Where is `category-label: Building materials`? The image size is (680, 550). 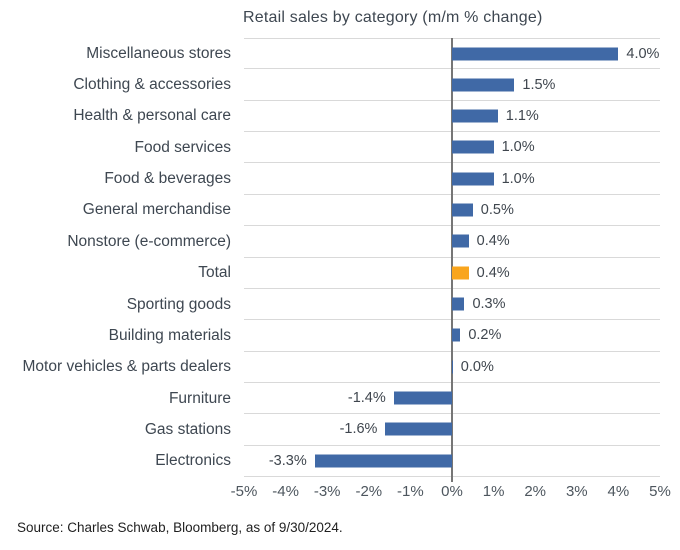
category-label: Building materials is located at coordinates (169, 335).